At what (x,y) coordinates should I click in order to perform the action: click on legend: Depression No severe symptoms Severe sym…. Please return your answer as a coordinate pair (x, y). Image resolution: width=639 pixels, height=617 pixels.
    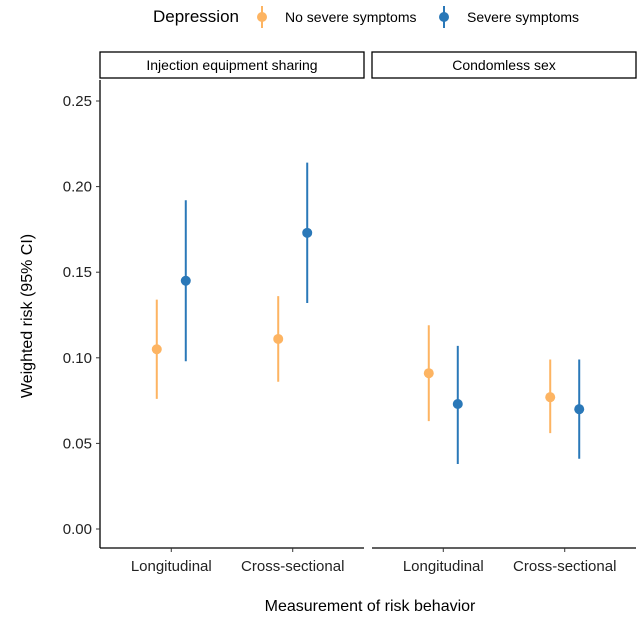
    Looking at the image, I should click on (366, 17).